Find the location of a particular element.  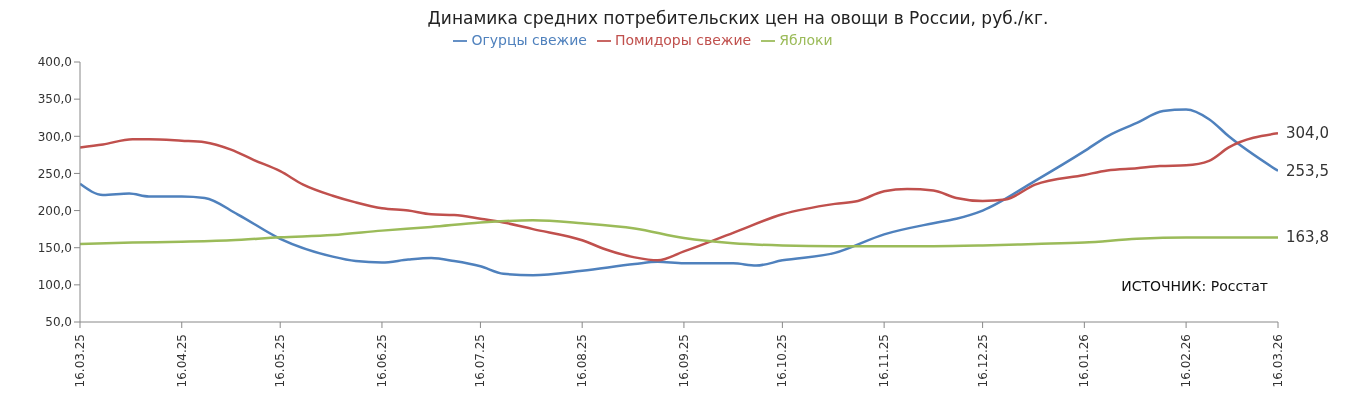

y-tick-label: 400,0 is located at coordinates (54, 62).